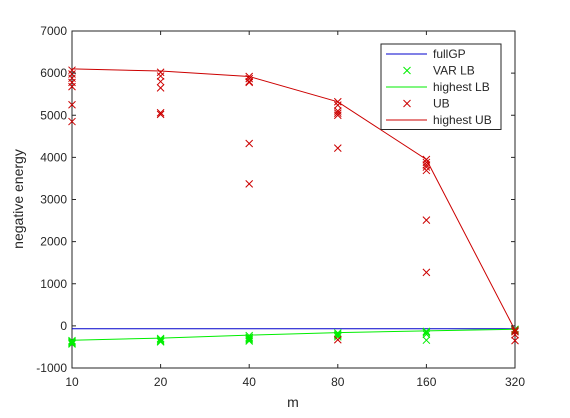 Image resolution: width=570 pixels, height=418 pixels. Describe the element at coordinates (161, 382) in the screenshot. I see `x-tick-label: 20` at that location.